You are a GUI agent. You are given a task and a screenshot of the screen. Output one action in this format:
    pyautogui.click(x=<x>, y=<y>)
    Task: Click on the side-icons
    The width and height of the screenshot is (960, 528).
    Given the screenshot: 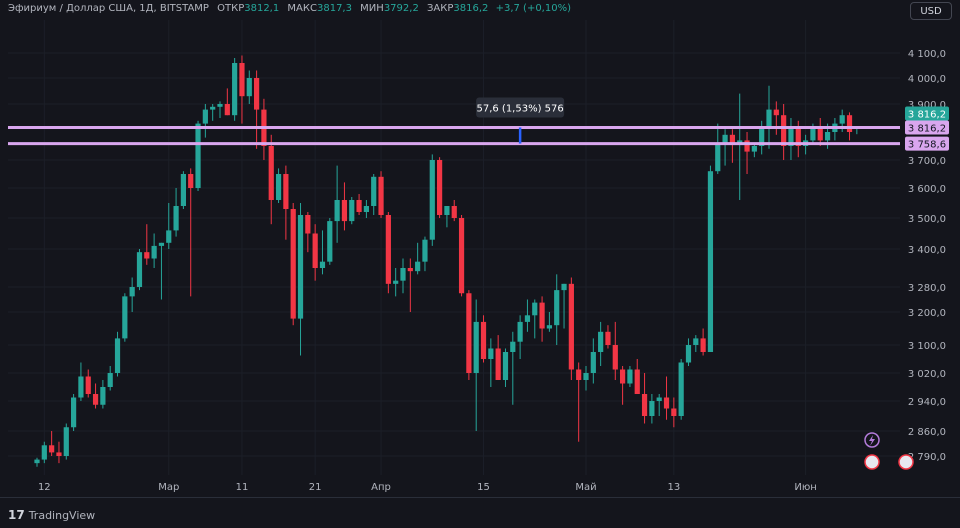 What is the action you would take?
    pyautogui.click(x=889, y=451)
    